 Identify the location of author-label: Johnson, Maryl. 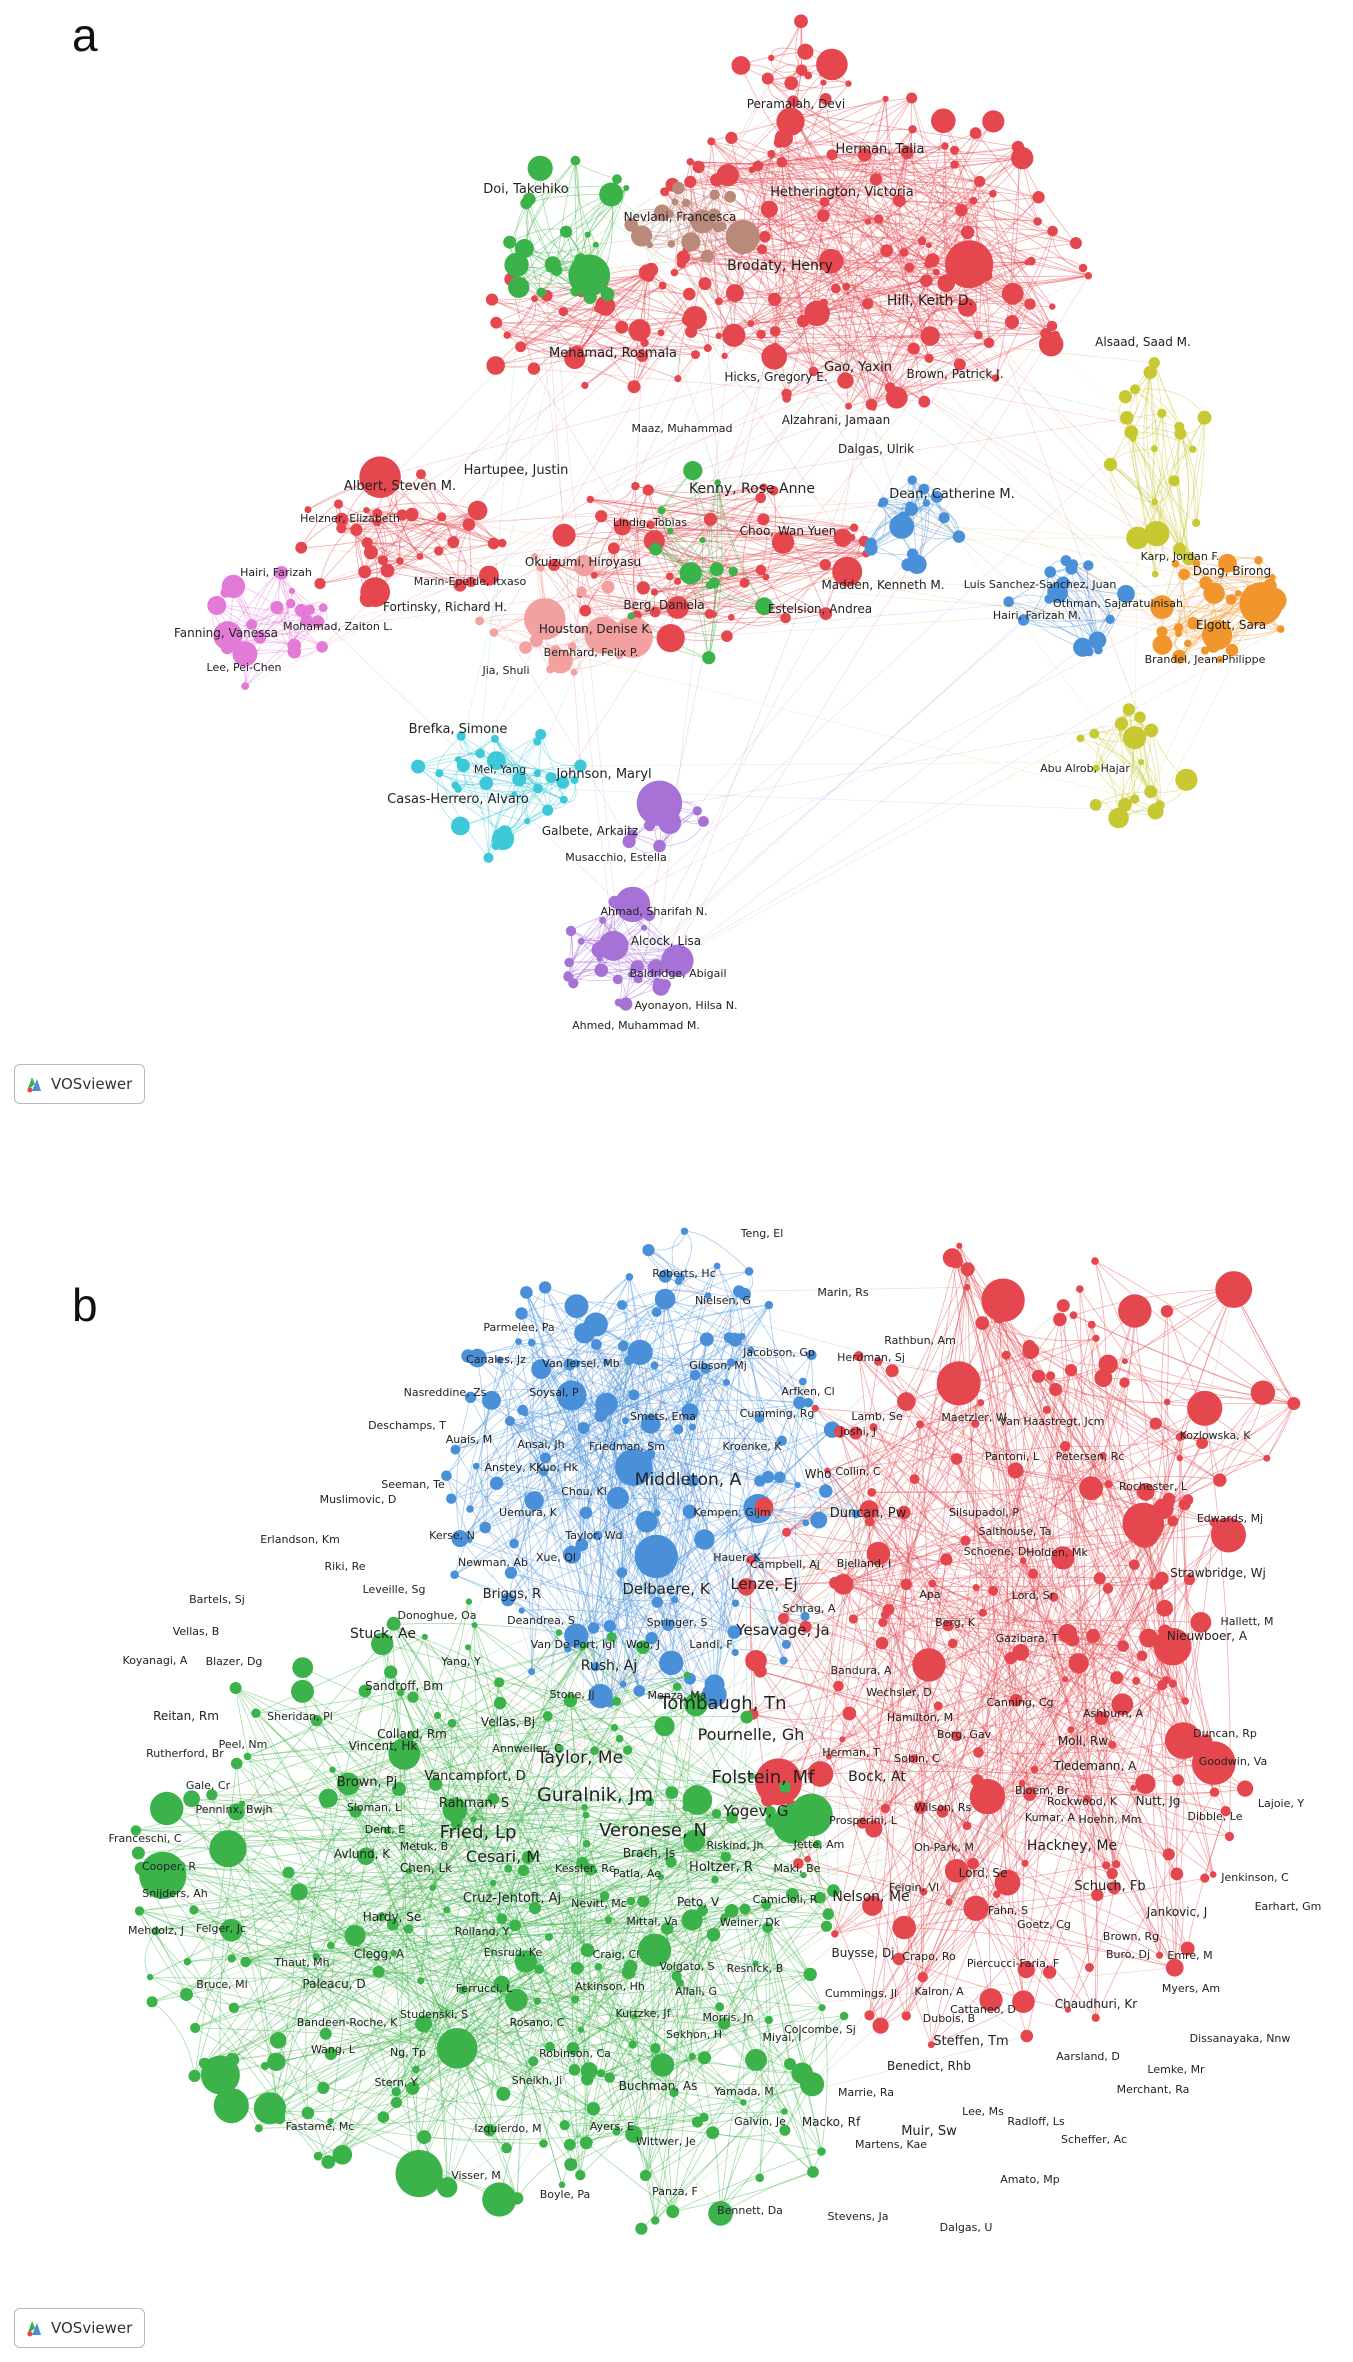
(603, 774).